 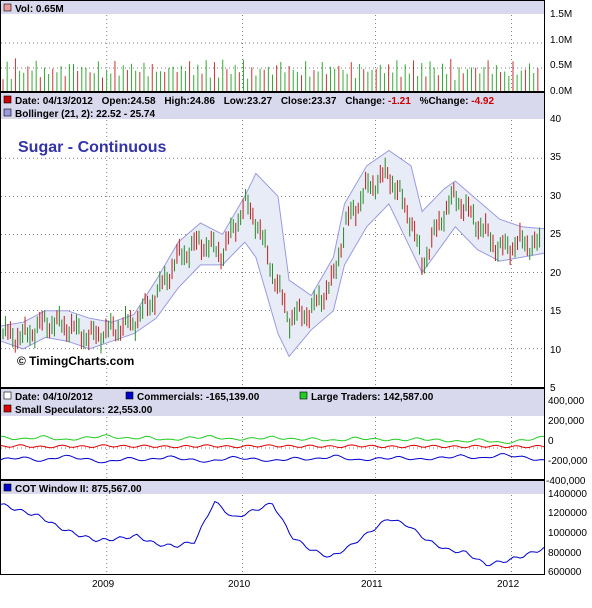 I want to click on price-tick-20: 20, so click(x=556, y=273).